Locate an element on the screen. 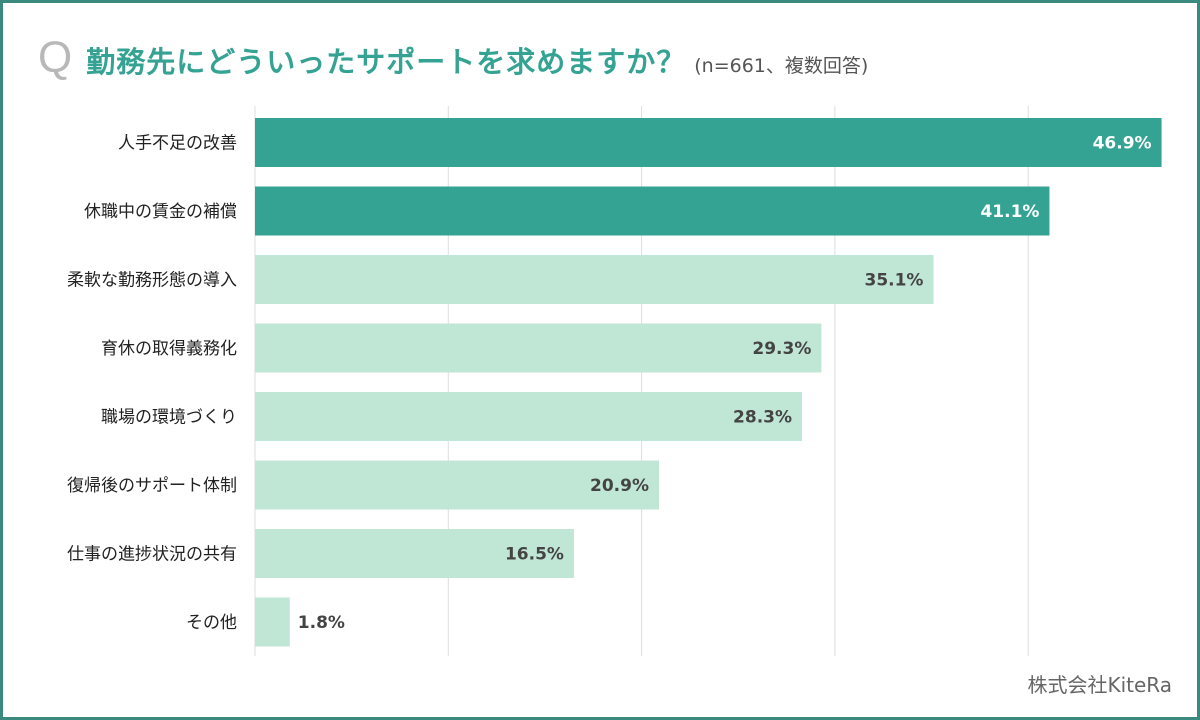  chart-title: 勤務先にどういったサポートを求めますか？ is located at coordinates (386, 62).